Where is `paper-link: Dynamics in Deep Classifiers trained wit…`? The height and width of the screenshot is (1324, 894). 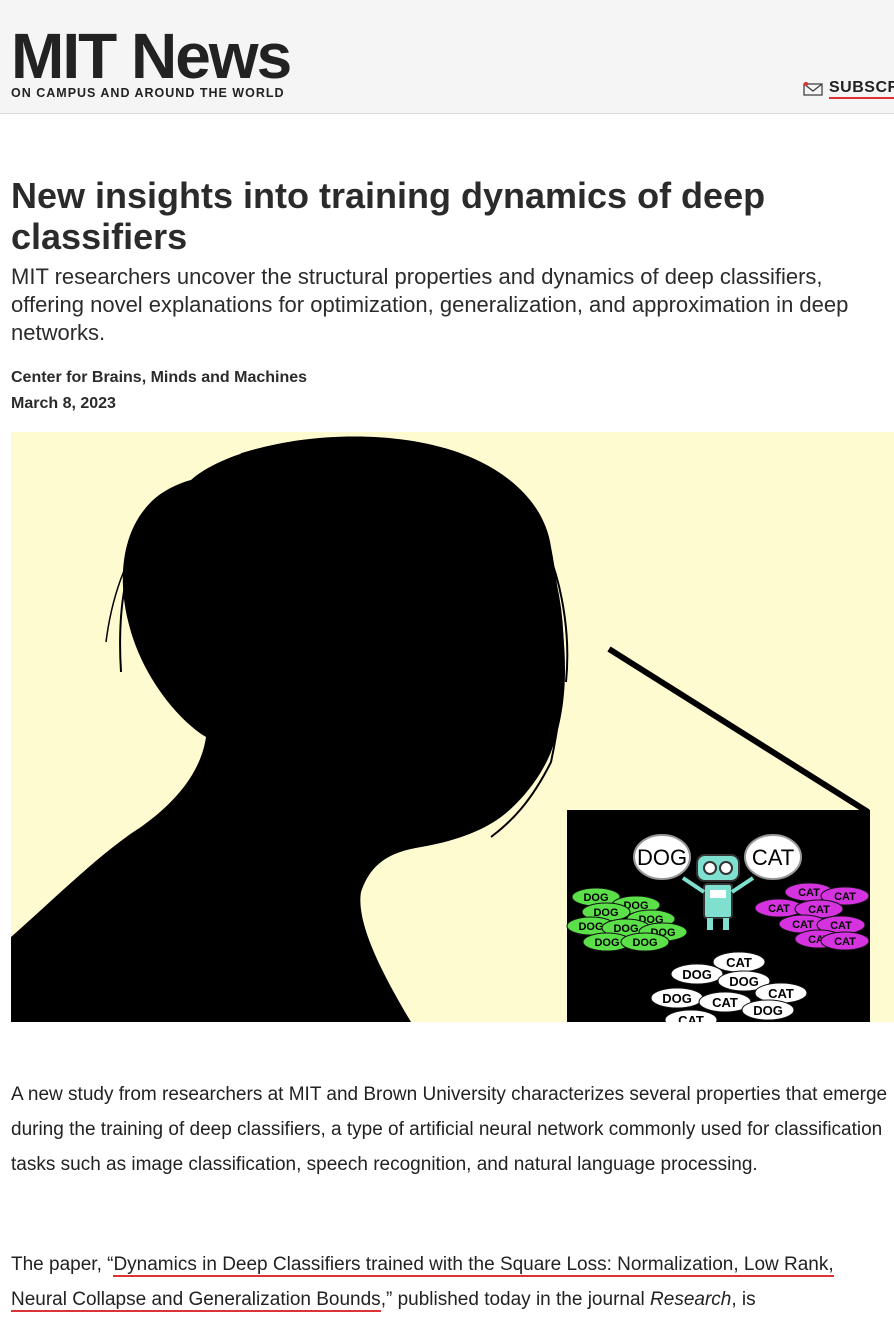
paper-link: Dynamics in Deep Classifiers trained wit… is located at coordinates (422, 1283).